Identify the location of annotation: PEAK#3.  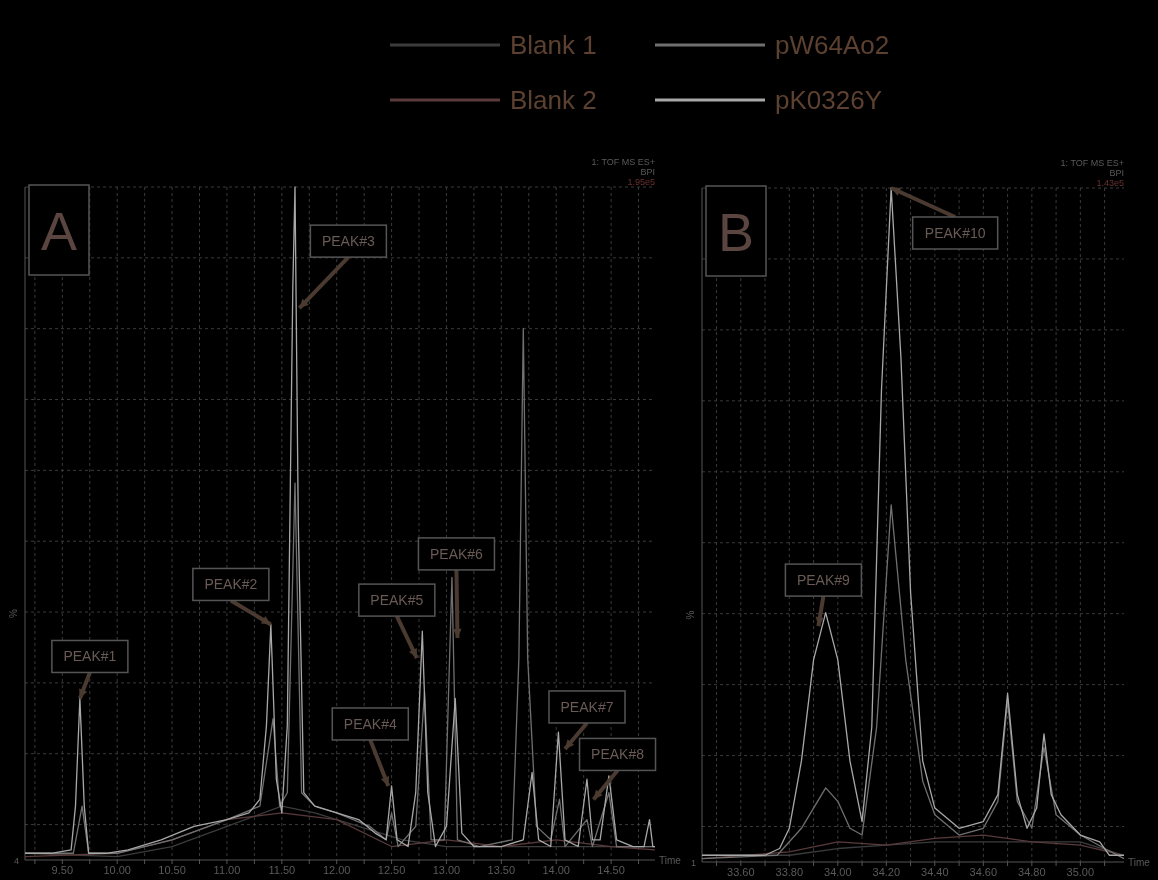
(348, 241).